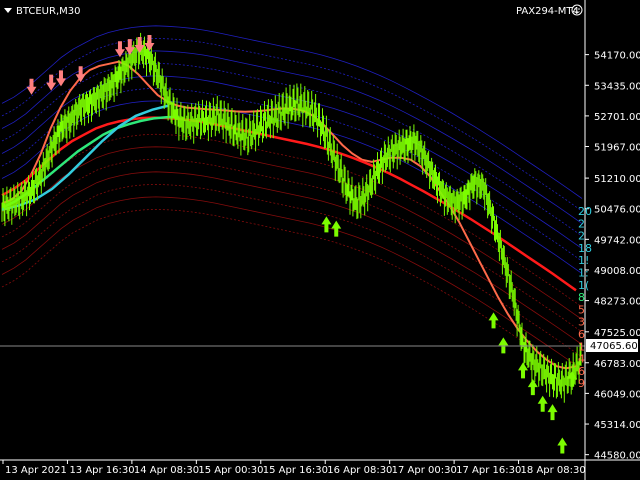 The image size is (640, 480). I want to click on time-tick-label: 15 Apr 00:30, so click(230, 470).